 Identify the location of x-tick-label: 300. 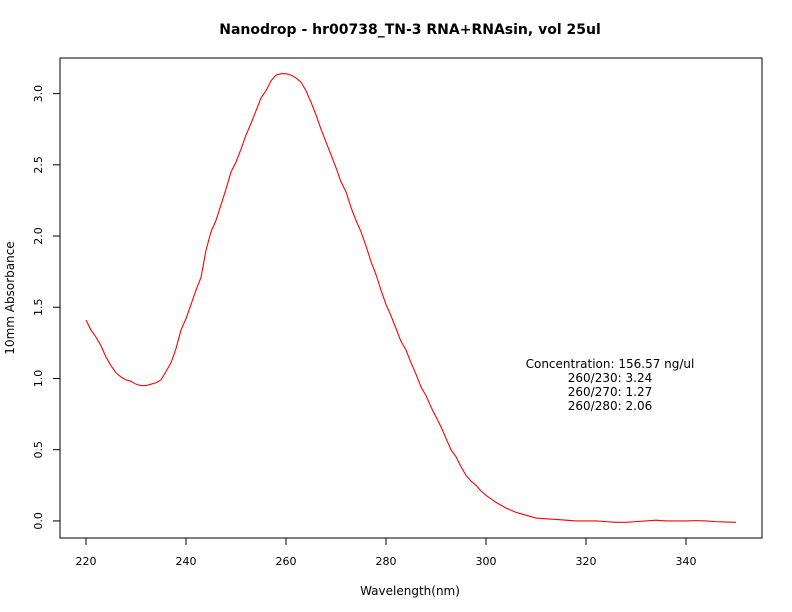
(486, 561).